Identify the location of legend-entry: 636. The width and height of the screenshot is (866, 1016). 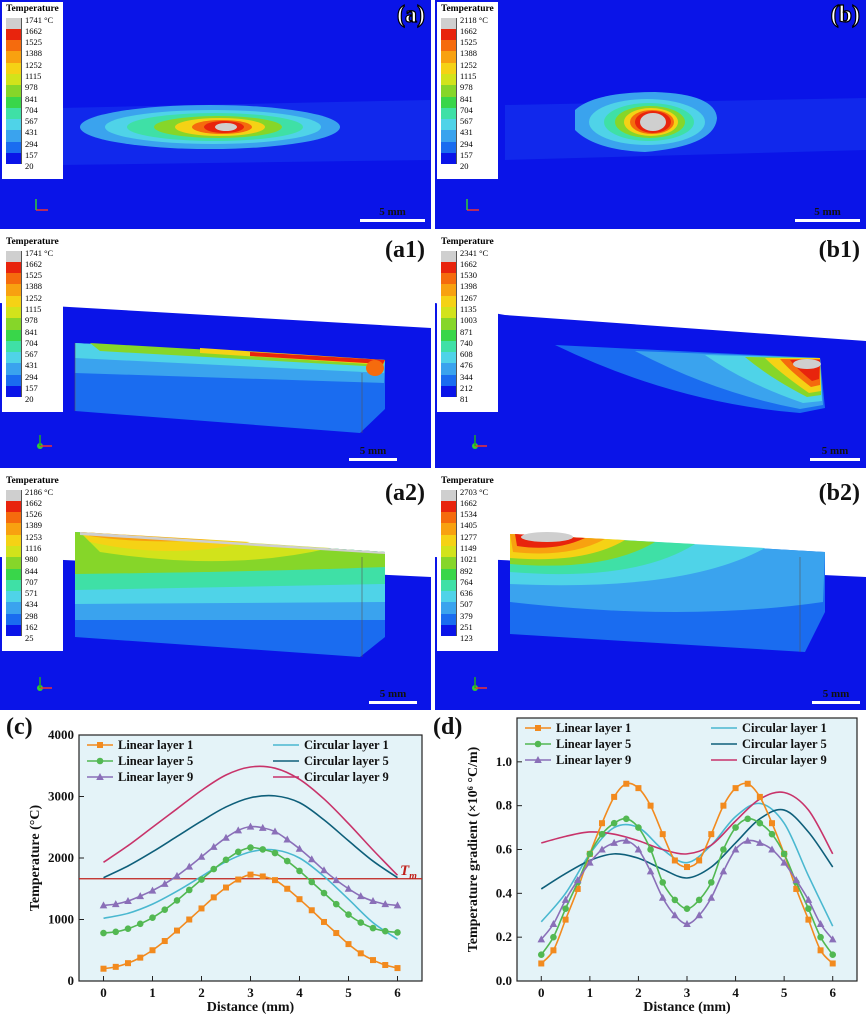
(467, 596).